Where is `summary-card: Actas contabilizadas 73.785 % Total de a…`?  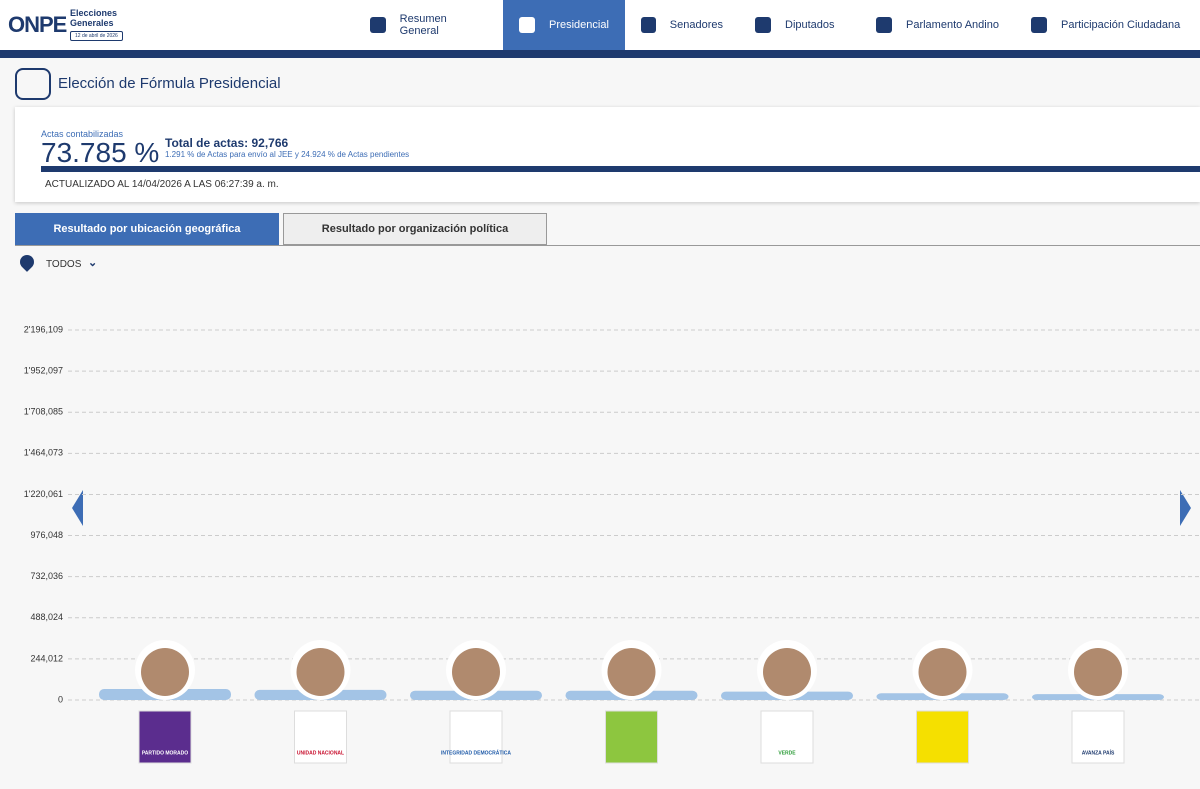
summary-card: Actas contabilizadas 73.785 % Total de a… is located at coordinates (607, 154).